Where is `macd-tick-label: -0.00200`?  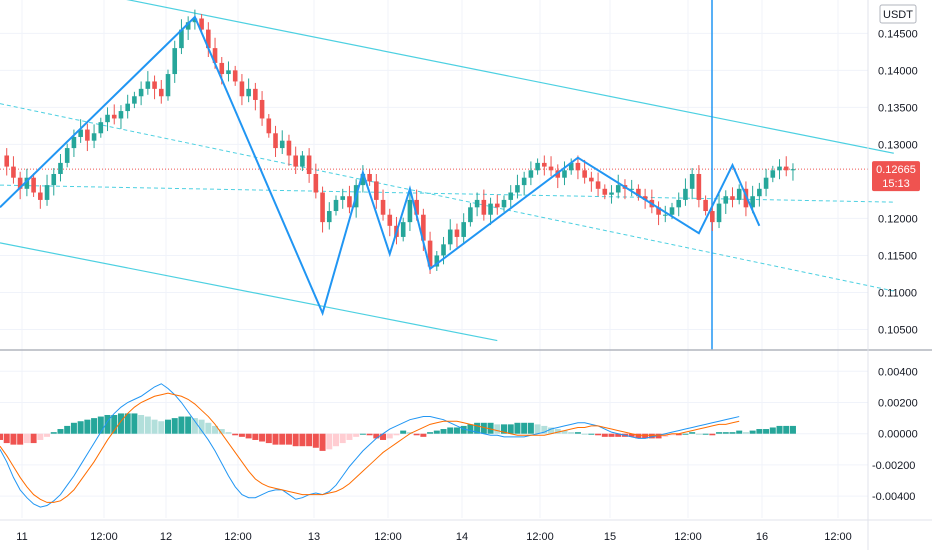
macd-tick-label: -0.00200 is located at coordinates (893, 466).